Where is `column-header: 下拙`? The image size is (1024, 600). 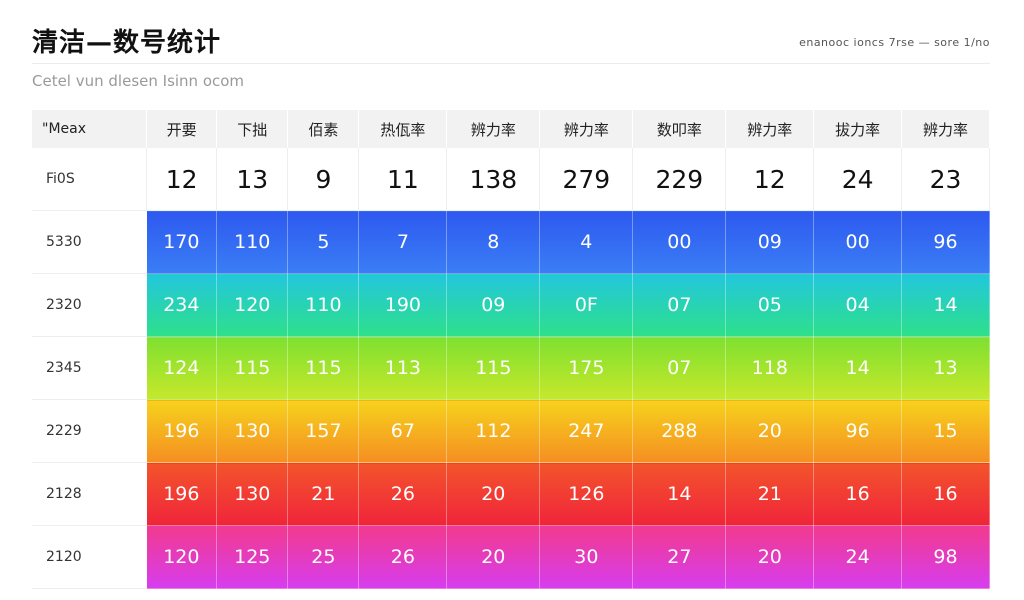
column-header: 下拙 is located at coordinates (252, 129).